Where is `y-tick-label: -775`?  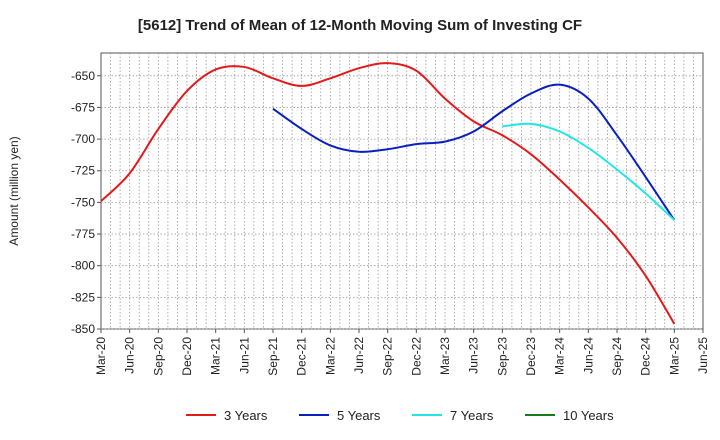
y-tick-label: -775 is located at coordinates (83, 234).